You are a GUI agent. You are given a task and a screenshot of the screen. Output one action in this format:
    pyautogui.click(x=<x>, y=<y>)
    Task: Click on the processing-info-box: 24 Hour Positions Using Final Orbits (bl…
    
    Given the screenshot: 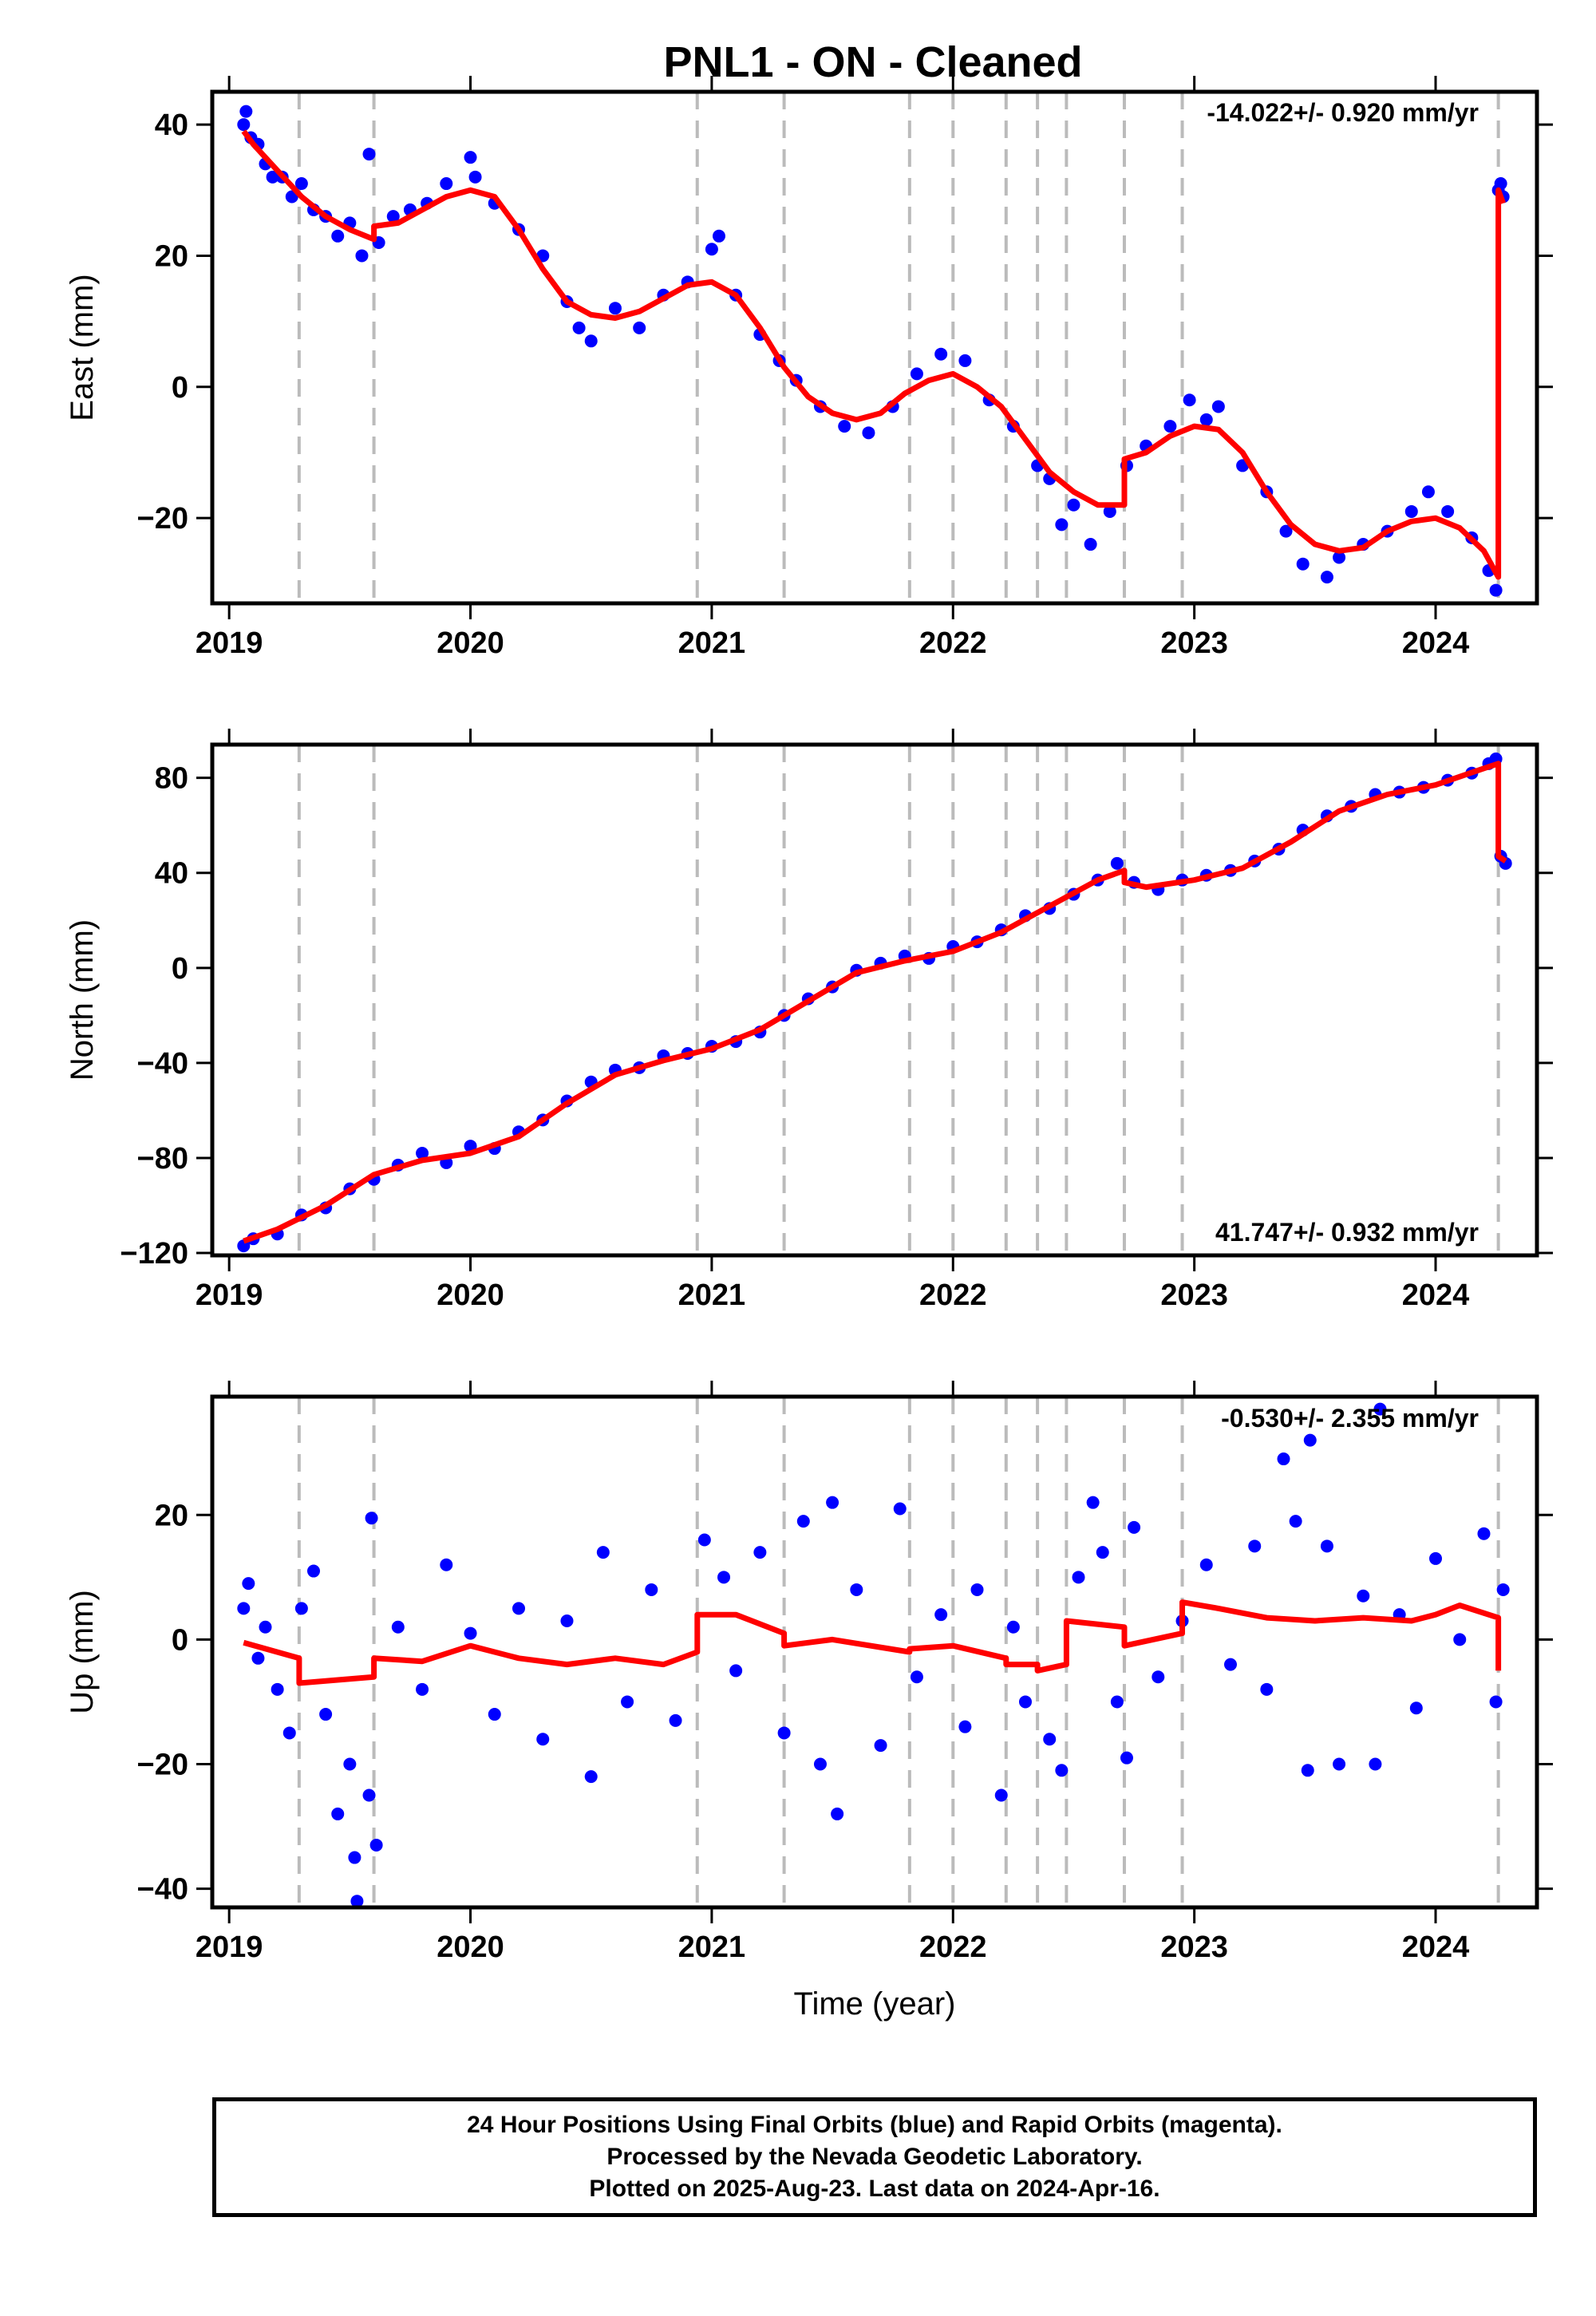 What is the action you would take?
    pyautogui.click(x=874, y=2157)
    